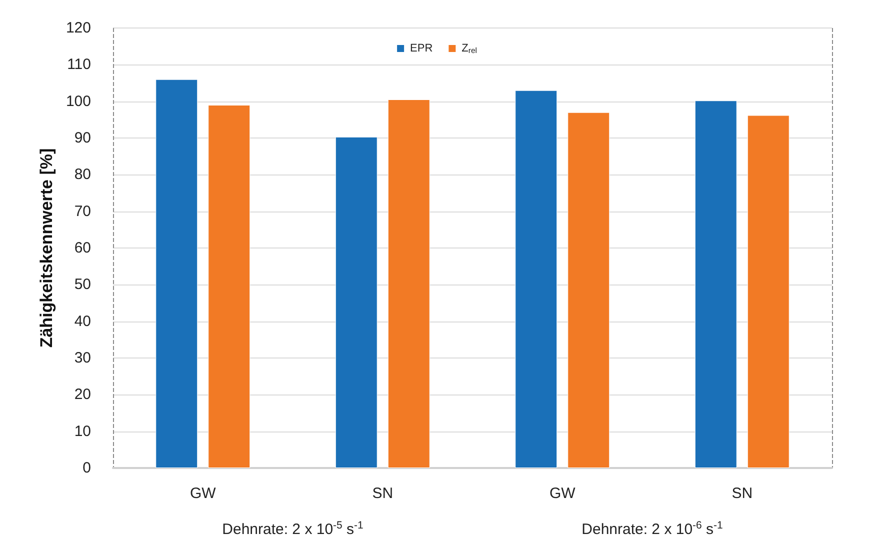 The height and width of the screenshot is (549, 872). Describe the element at coordinates (82, 138) in the screenshot. I see `y-tick-label: 90` at that location.